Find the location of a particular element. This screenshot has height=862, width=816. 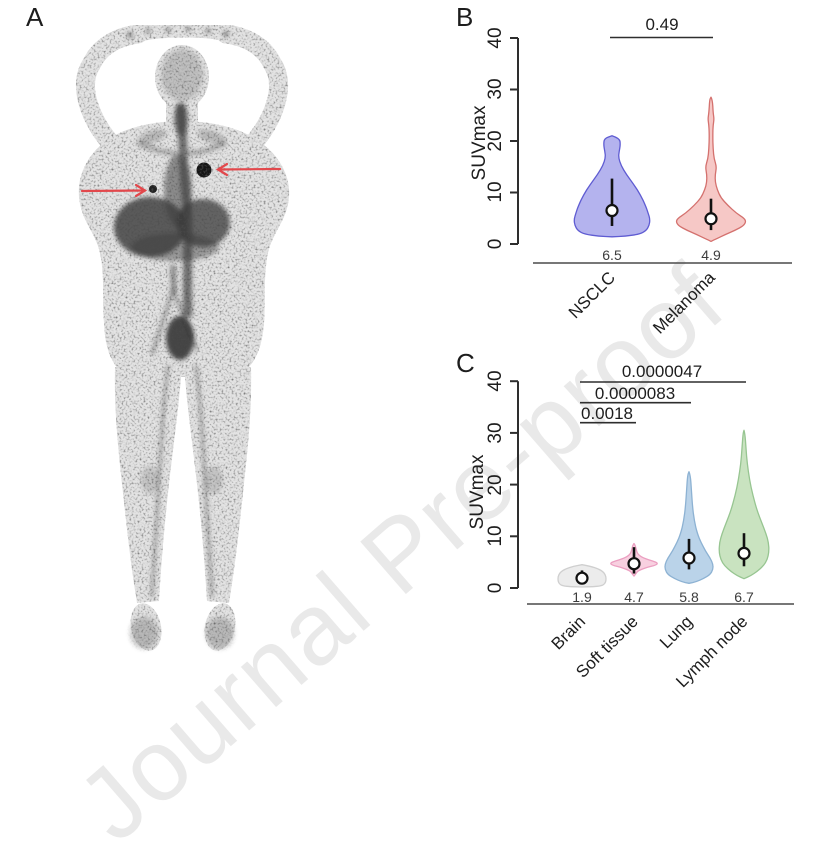

median-marker-nsclc is located at coordinates (612, 210).